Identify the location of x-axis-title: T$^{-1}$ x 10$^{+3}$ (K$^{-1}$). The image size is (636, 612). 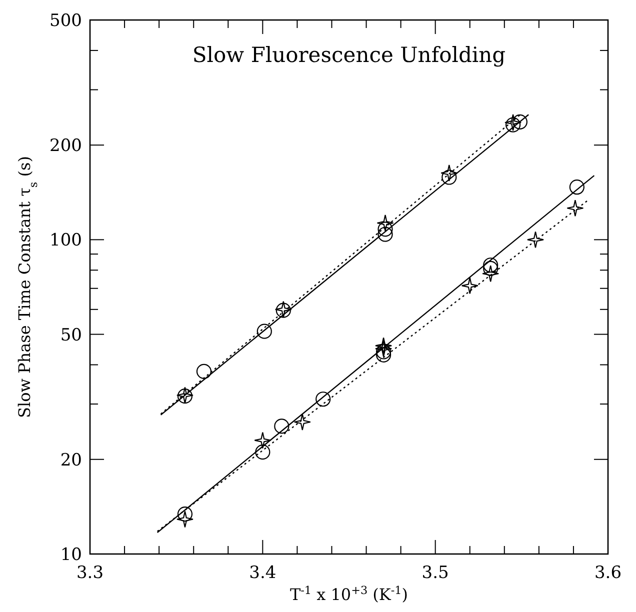
(349, 594).